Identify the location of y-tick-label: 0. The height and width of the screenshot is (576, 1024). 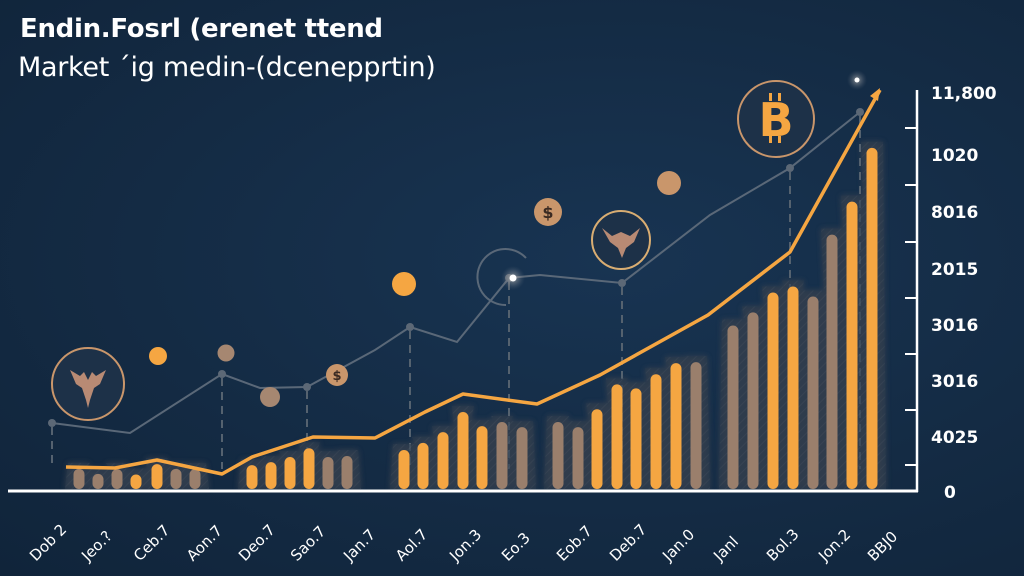
(950, 493).